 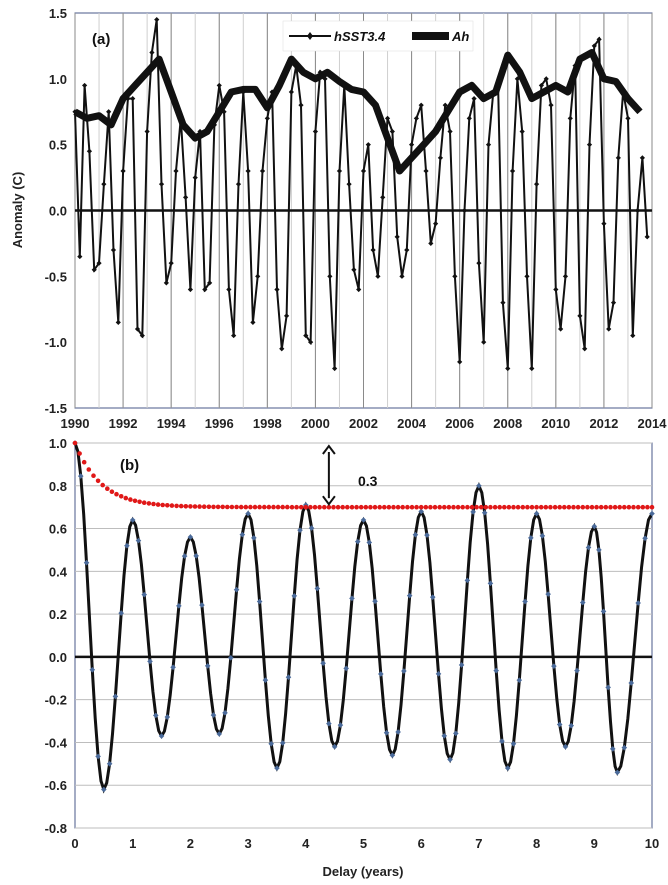 I want to click on panel-b-x-tick-label: 9, so click(x=594, y=843).